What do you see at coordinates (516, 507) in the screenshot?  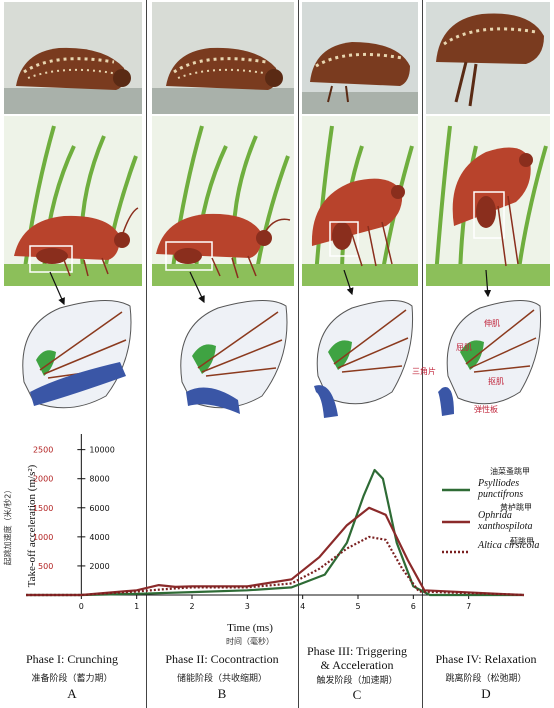 I see `legend-cn-ophrida: 黄栌跳甲` at bounding box center [516, 507].